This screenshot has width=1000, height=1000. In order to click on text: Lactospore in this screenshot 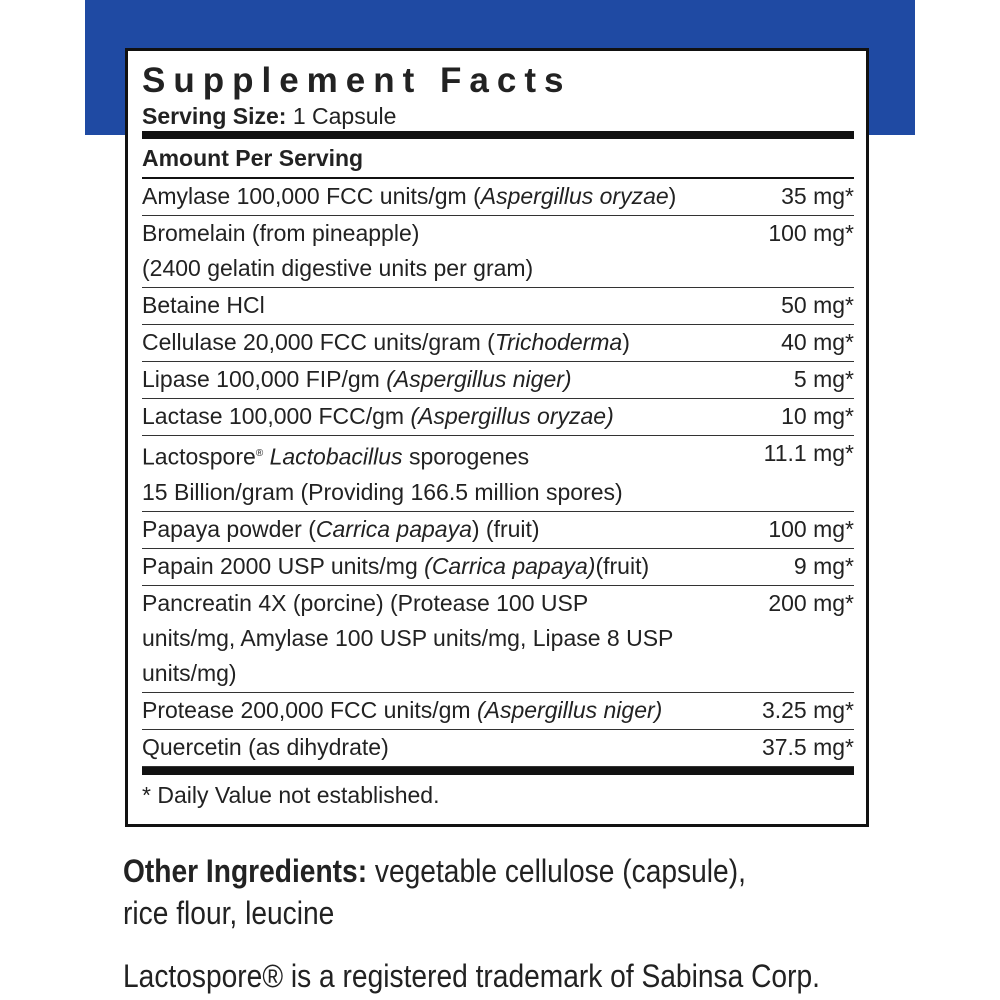, I will do `click(199, 456)`.